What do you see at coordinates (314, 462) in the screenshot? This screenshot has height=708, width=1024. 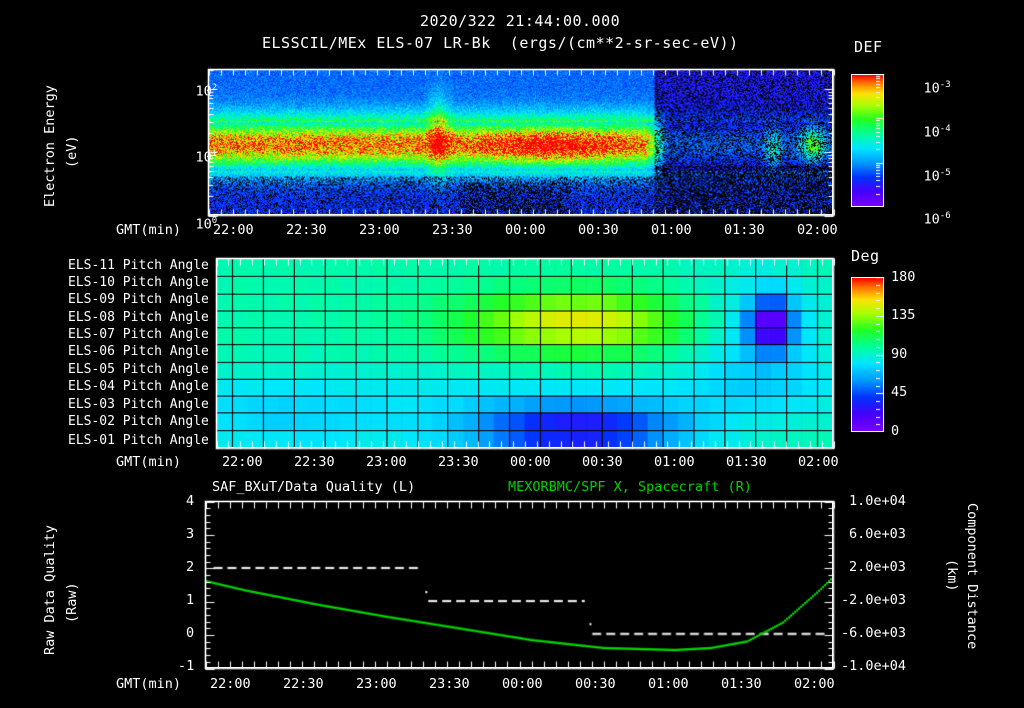 I see `mid-xtick-1: 22:30` at bounding box center [314, 462].